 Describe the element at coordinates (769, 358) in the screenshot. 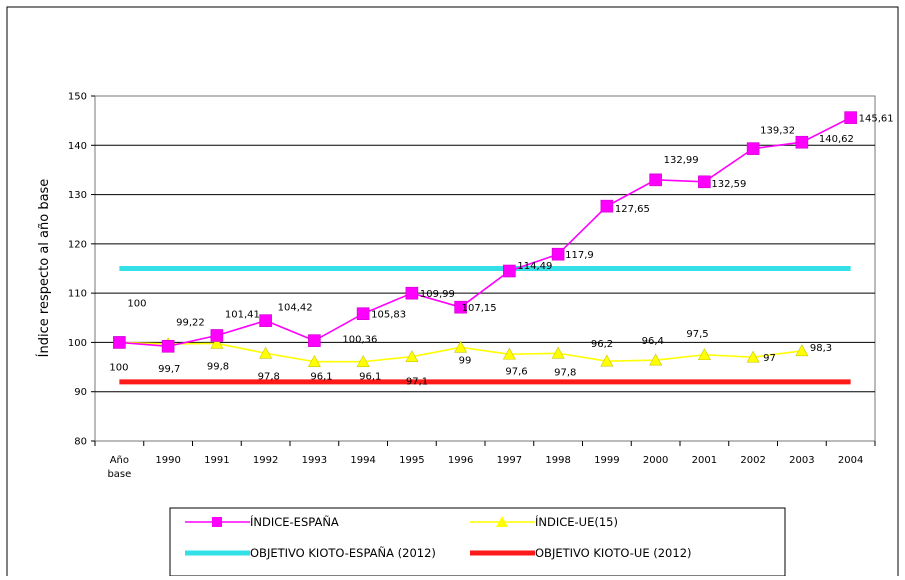

I see `ue15-data-label: 97` at that location.